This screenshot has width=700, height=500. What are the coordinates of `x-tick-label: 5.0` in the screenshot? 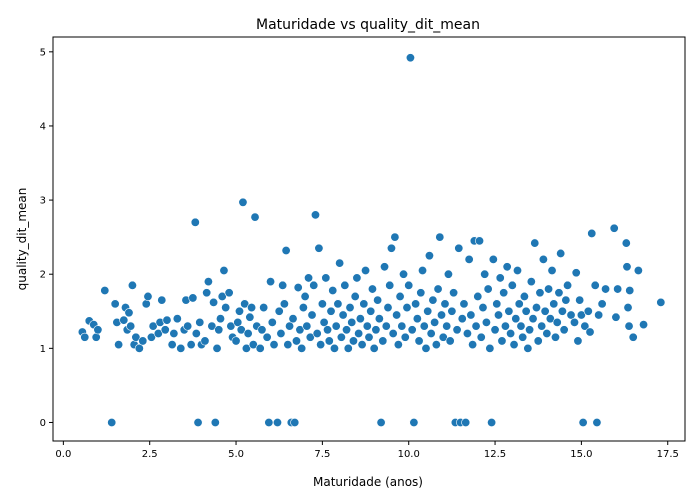 It's located at (236, 454).